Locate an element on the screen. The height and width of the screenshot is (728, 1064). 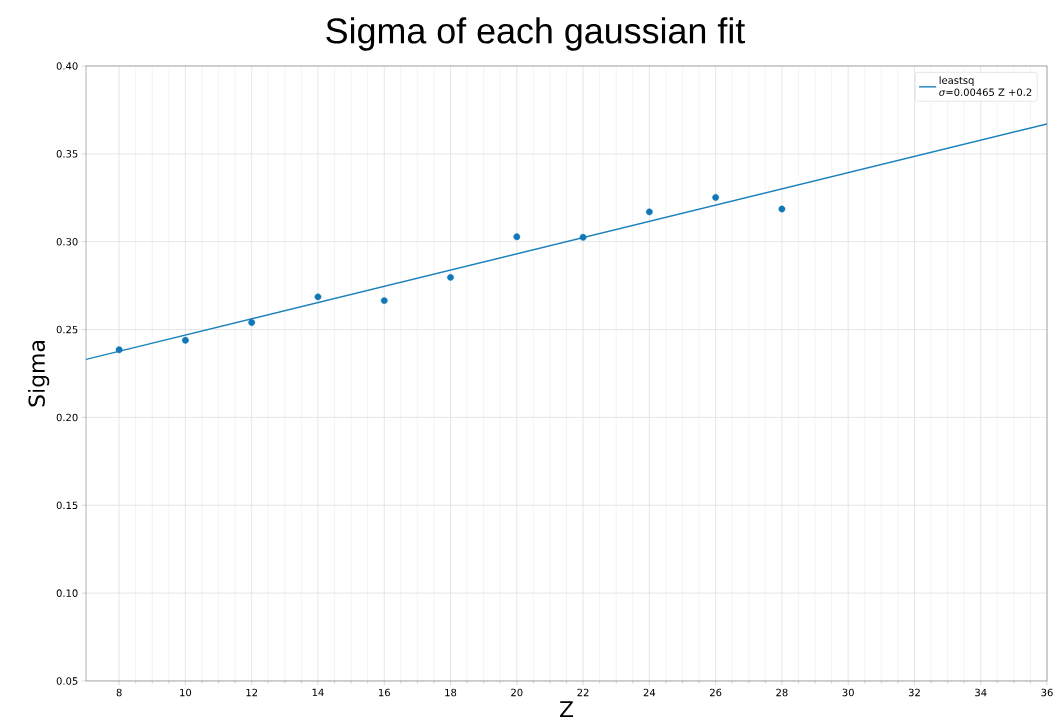
x-tick-label: 32 is located at coordinates (914, 692).